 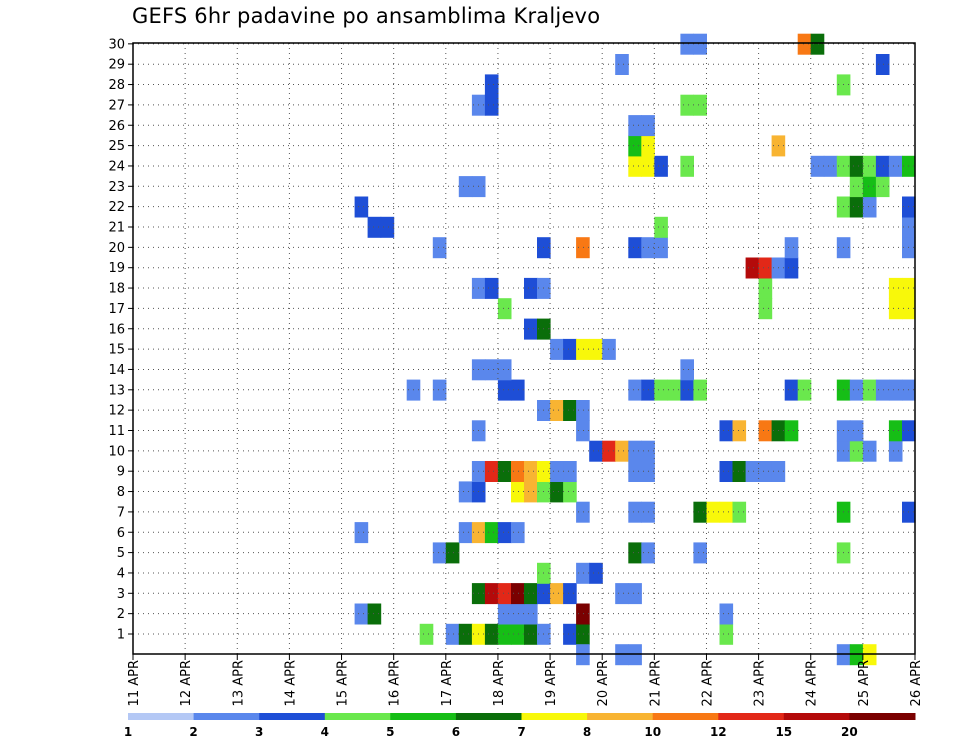 What do you see at coordinates (116, 289) in the screenshot?
I see `y-tick-label: 18` at bounding box center [116, 289].